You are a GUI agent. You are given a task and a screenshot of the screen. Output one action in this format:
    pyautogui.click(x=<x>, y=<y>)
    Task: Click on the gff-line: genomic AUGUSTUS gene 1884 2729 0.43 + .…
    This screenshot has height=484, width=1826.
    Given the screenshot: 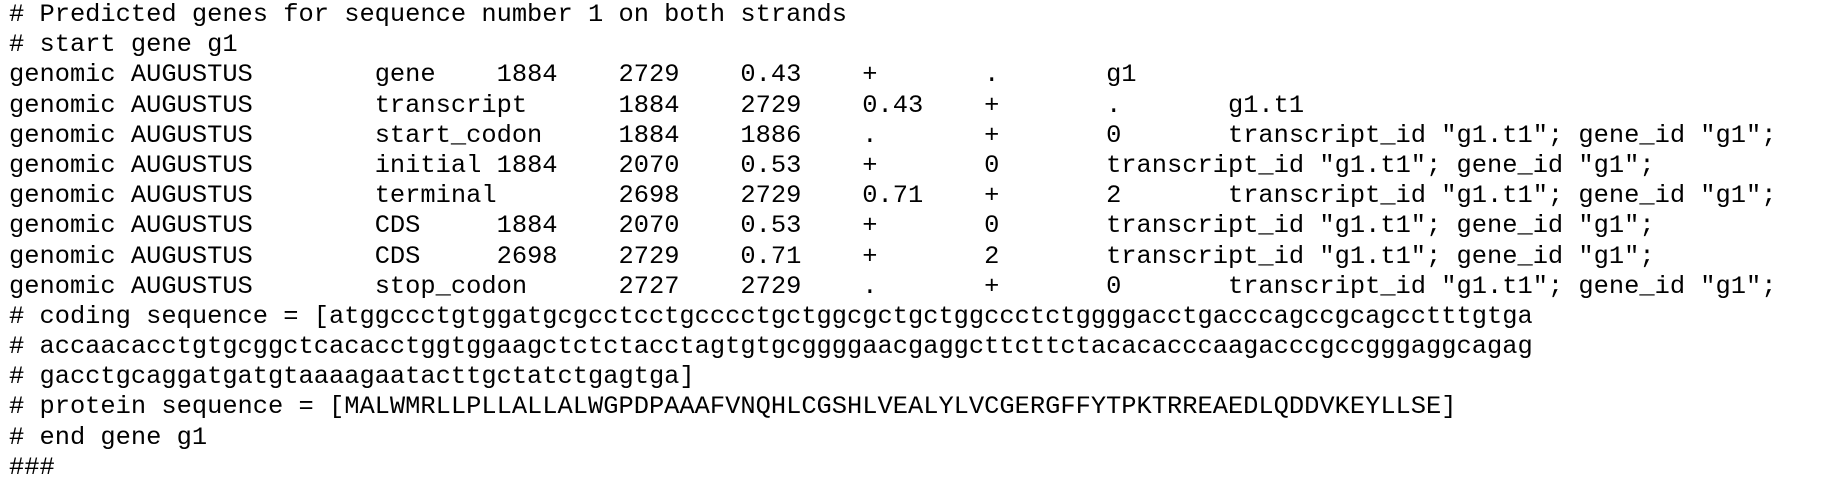 What is the action you would take?
    pyautogui.click(x=573, y=75)
    